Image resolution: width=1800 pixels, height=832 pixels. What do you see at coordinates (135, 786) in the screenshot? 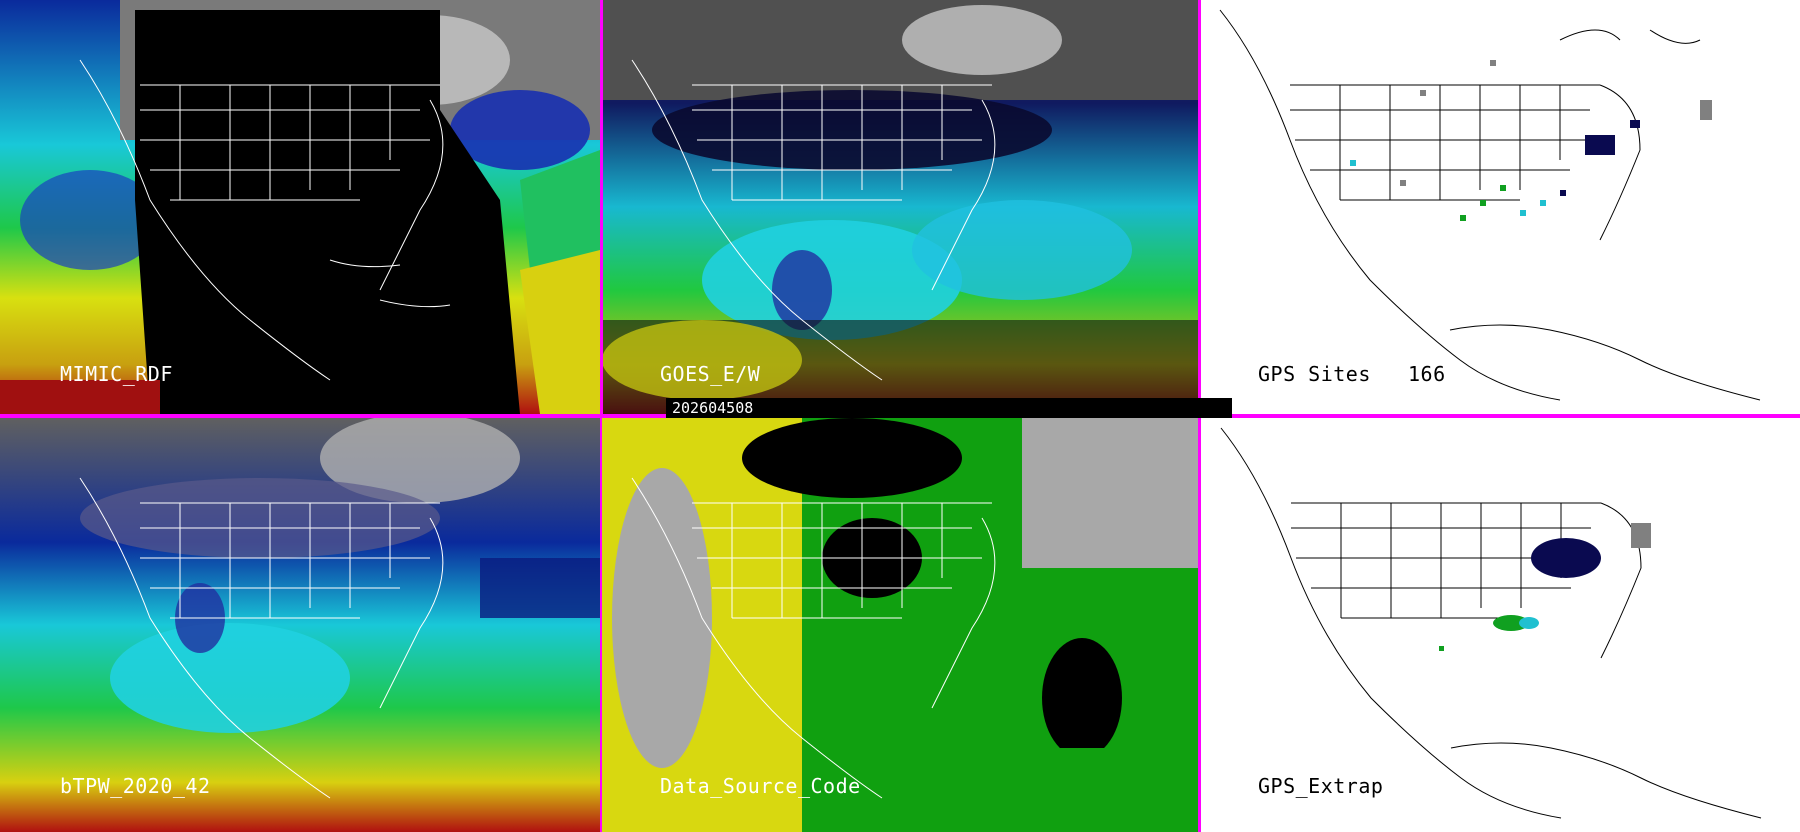
I see `panel-label-btpw: bTPW_2020_42` at bounding box center [135, 786].